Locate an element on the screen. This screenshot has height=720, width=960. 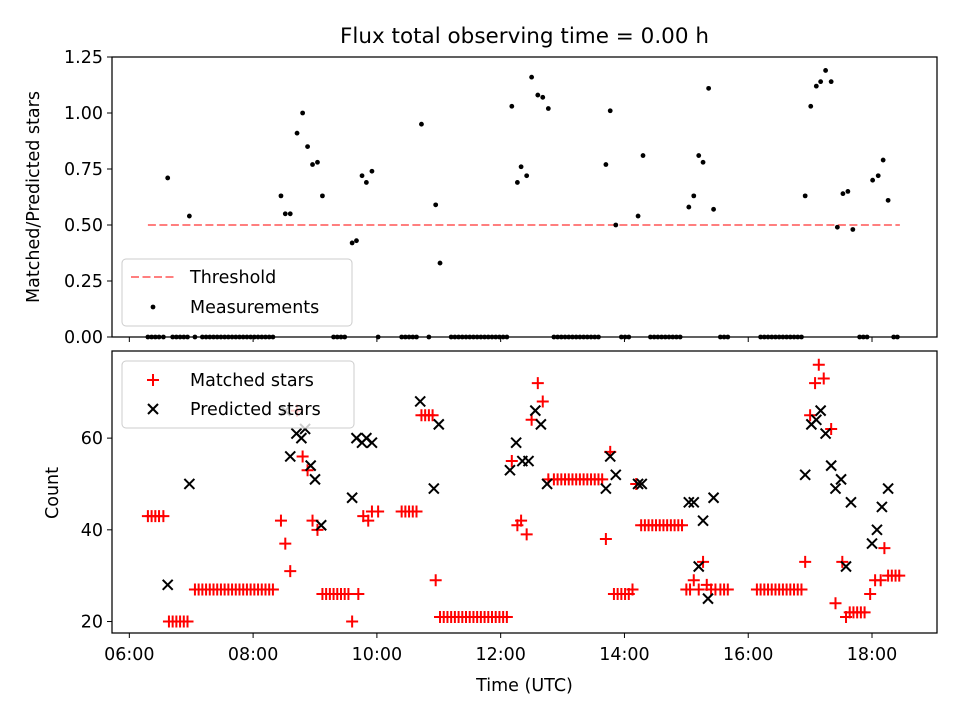
matched-legend-marker is located at coordinates (153, 380).